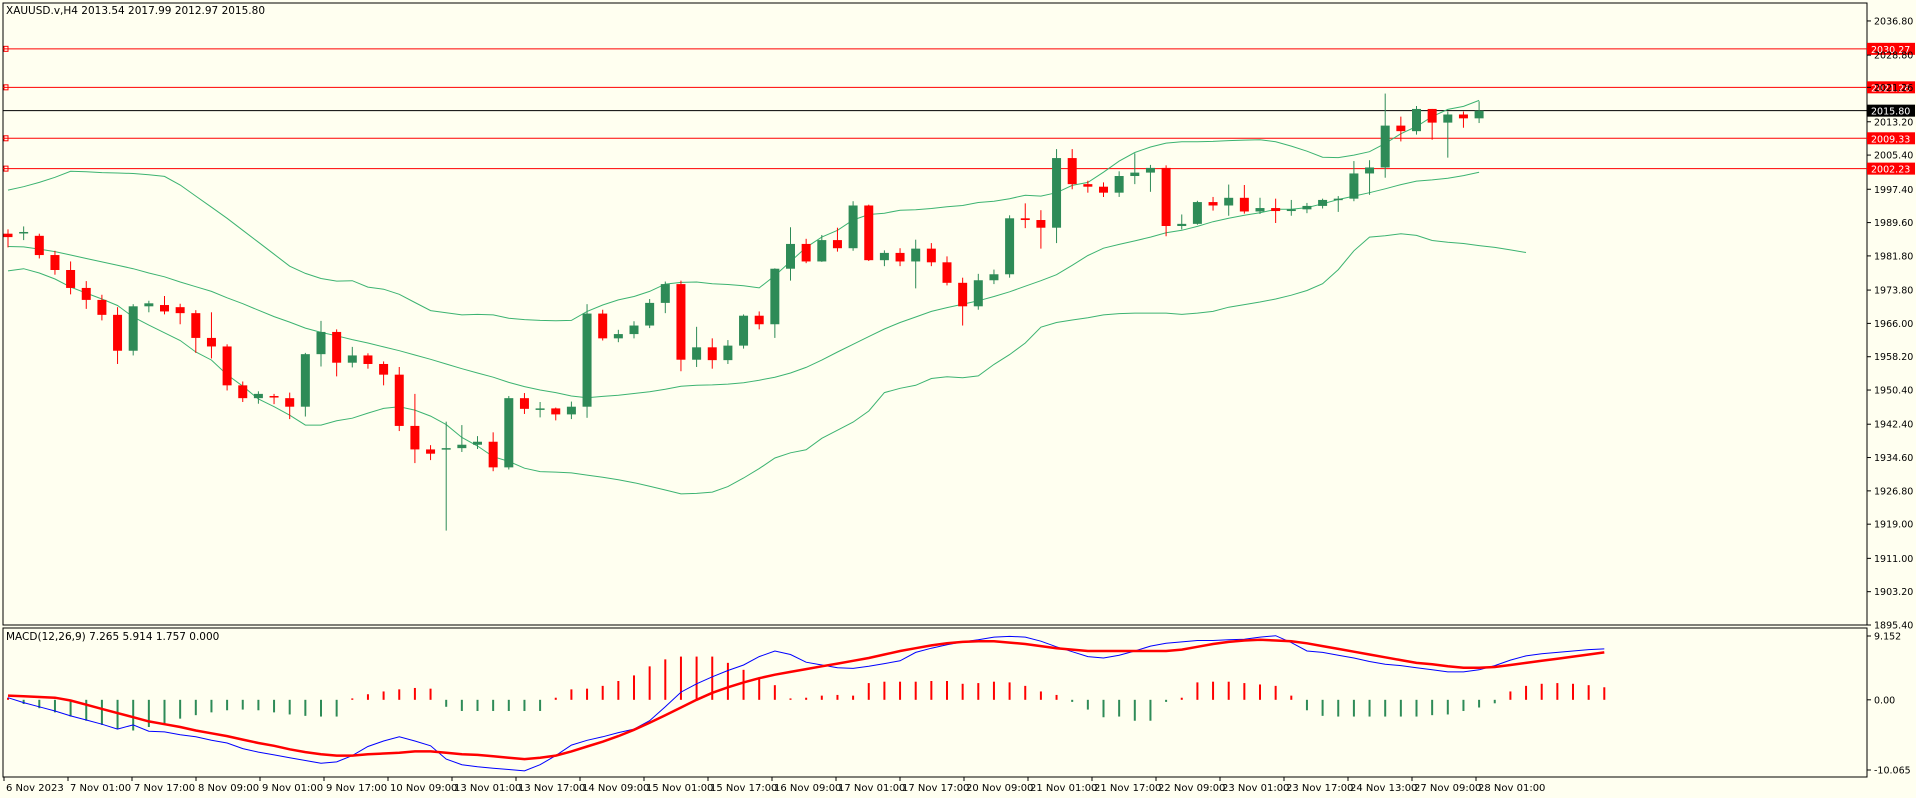 The image size is (1916, 802). I want to click on time-tick-label: 7 Nov 17:00, so click(164, 788).